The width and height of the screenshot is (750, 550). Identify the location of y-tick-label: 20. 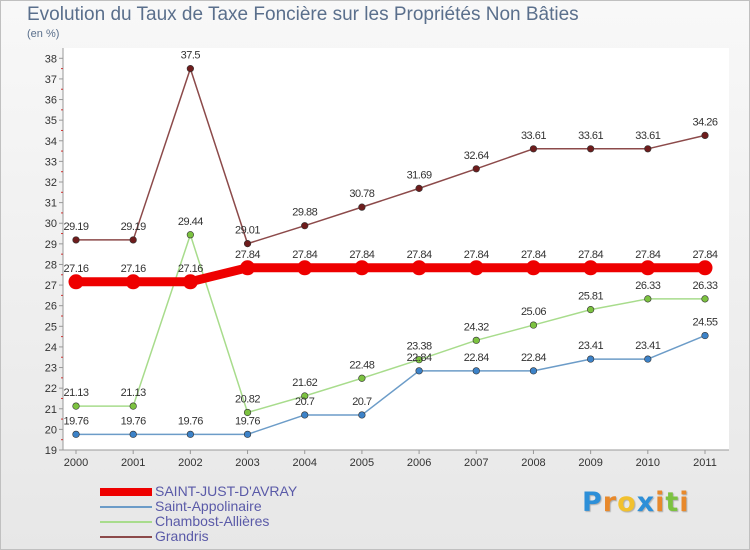
(51, 430).